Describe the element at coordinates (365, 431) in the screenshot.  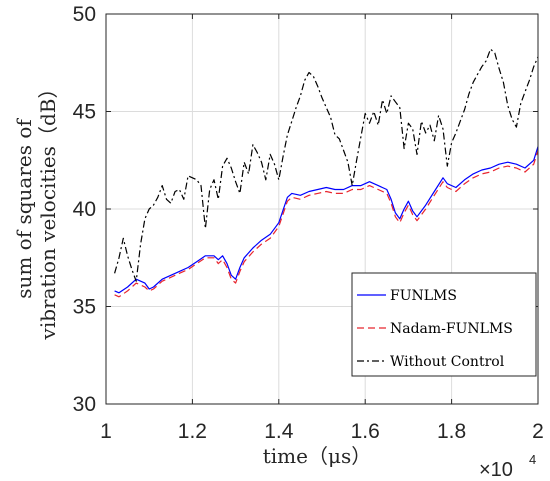
I see `x-tick-label: 1.6` at that location.